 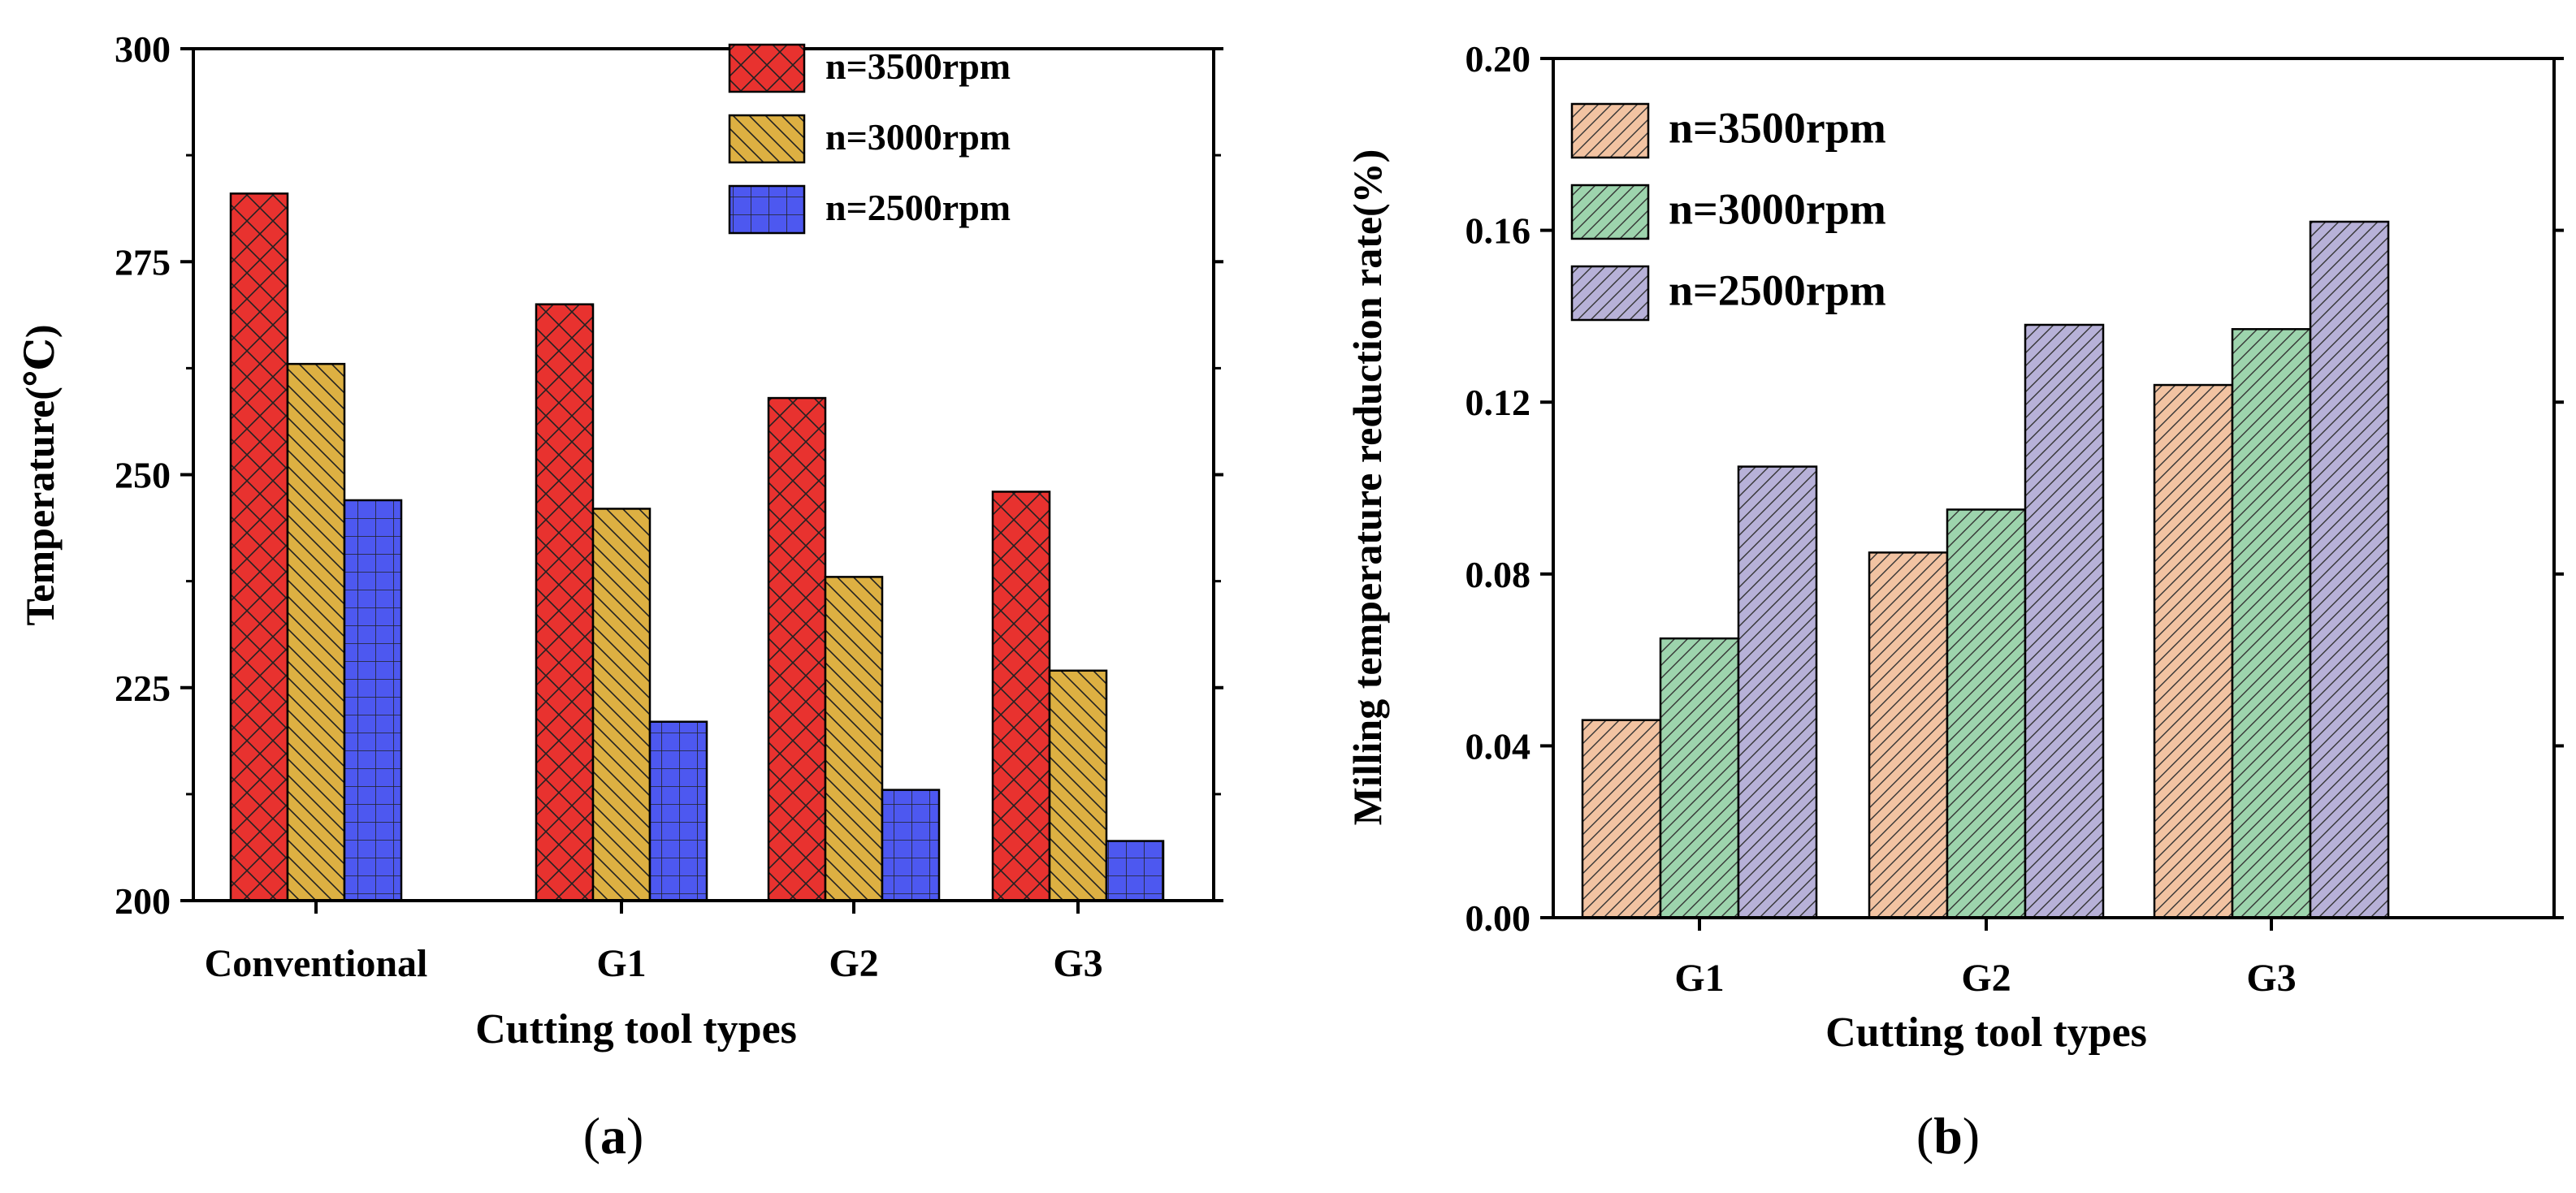 I want to click on panel-label-a: (a), so click(x=613, y=1136).